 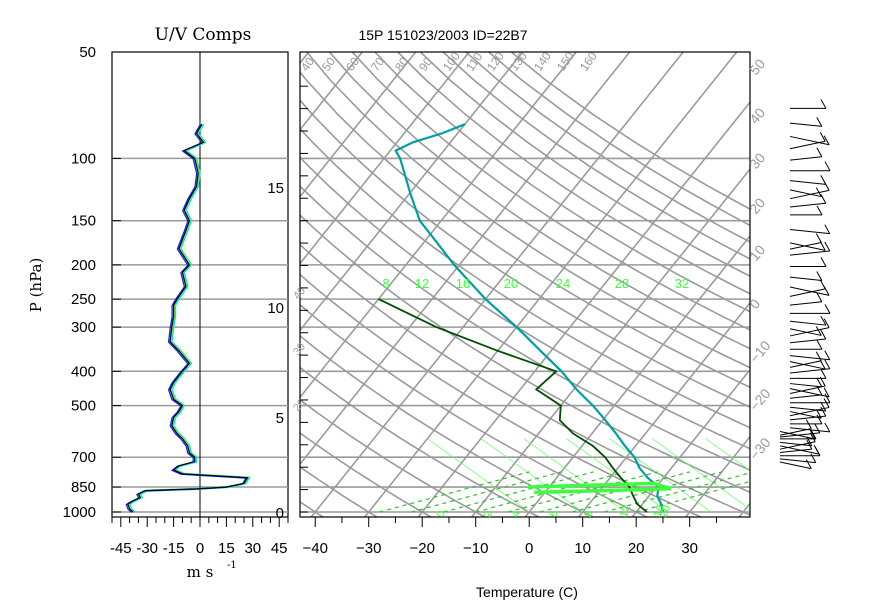 I want to click on skewt-x-tick-label: 10, so click(x=582, y=548).